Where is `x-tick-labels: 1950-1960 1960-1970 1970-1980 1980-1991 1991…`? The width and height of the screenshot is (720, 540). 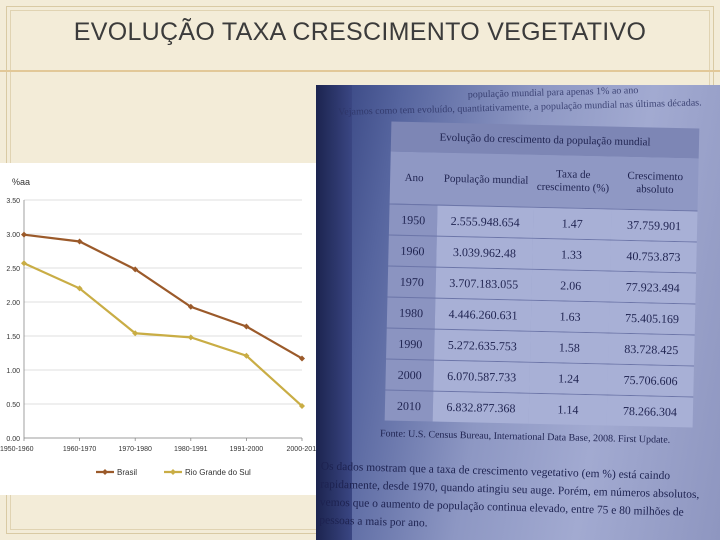 x-tick-labels: 1950-1960 1960-1970 1970-1980 1980-1991 1991… is located at coordinates (160, 449).